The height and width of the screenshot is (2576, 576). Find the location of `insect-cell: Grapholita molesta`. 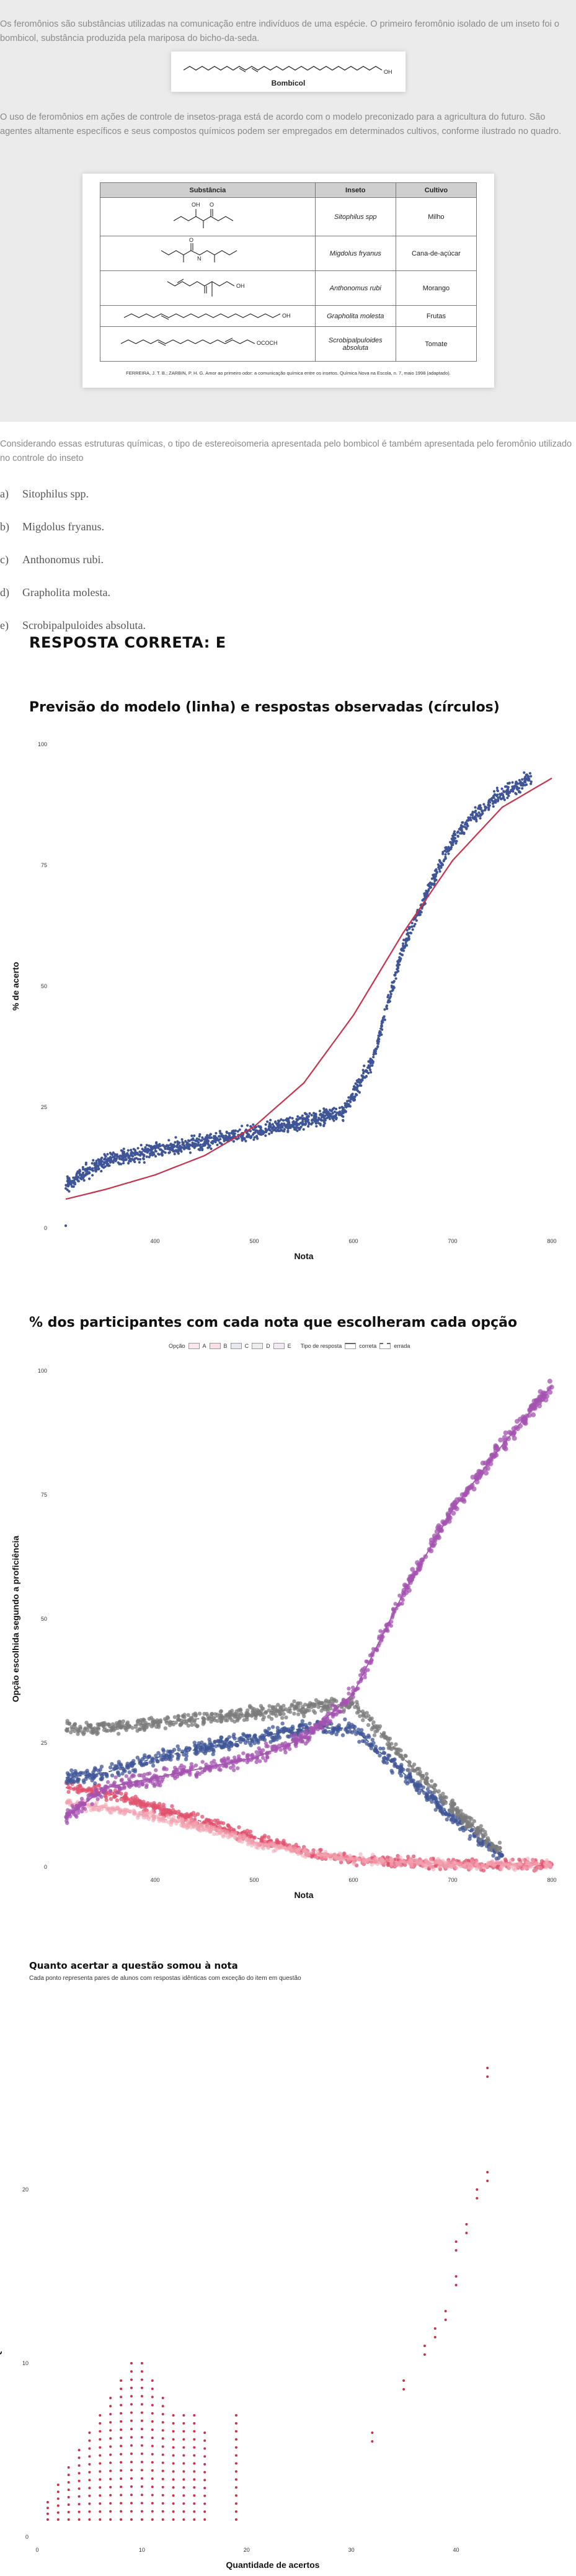

insect-cell: Grapholita molesta is located at coordinates (355, 316).